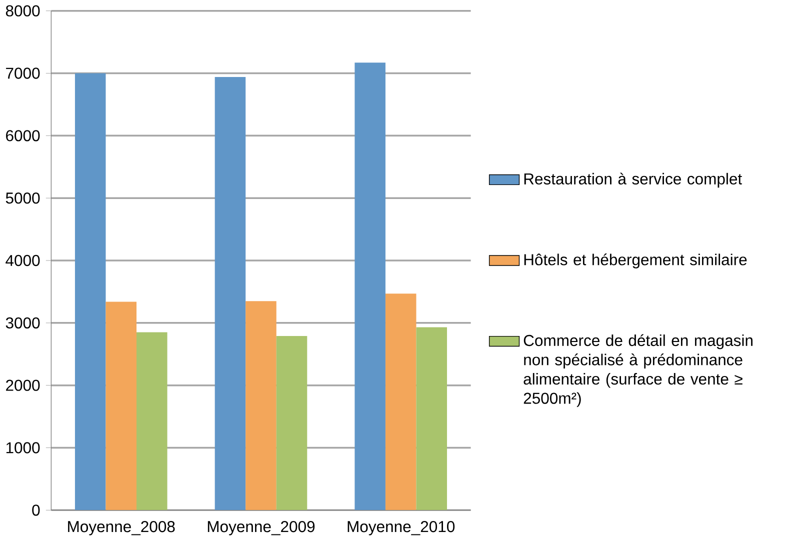 The image size is (796, 541). I want to click on x-tick-label: Moyenne_2008, so click(121, 528).